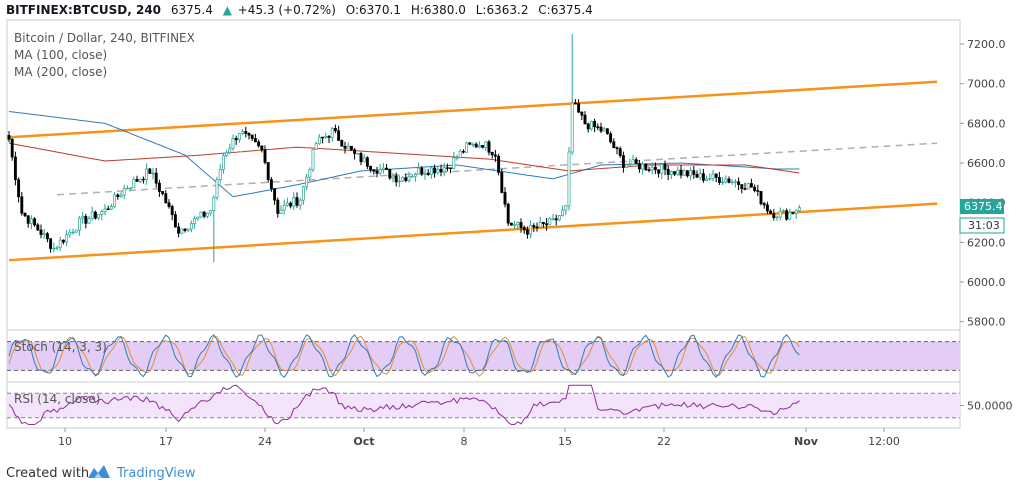  What do you see at coordinates (57, 399) in the screenshot?
I see `rsi-label: RSI (14, close)` at bounding box center [57, 399].